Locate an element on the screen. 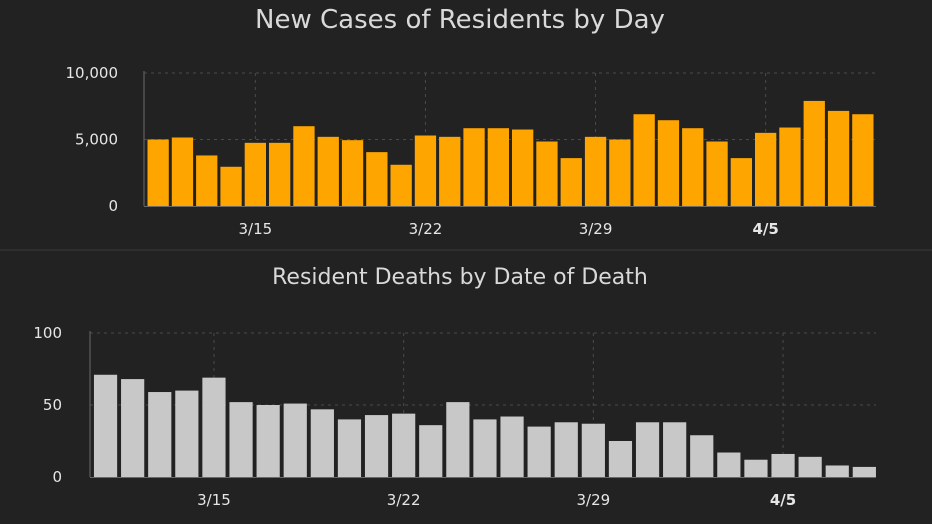 Image resolution: width=932 pixels, height=524 pixels. deaths-y-ticks: 0 50 100 is located at coordinates (47, 405).